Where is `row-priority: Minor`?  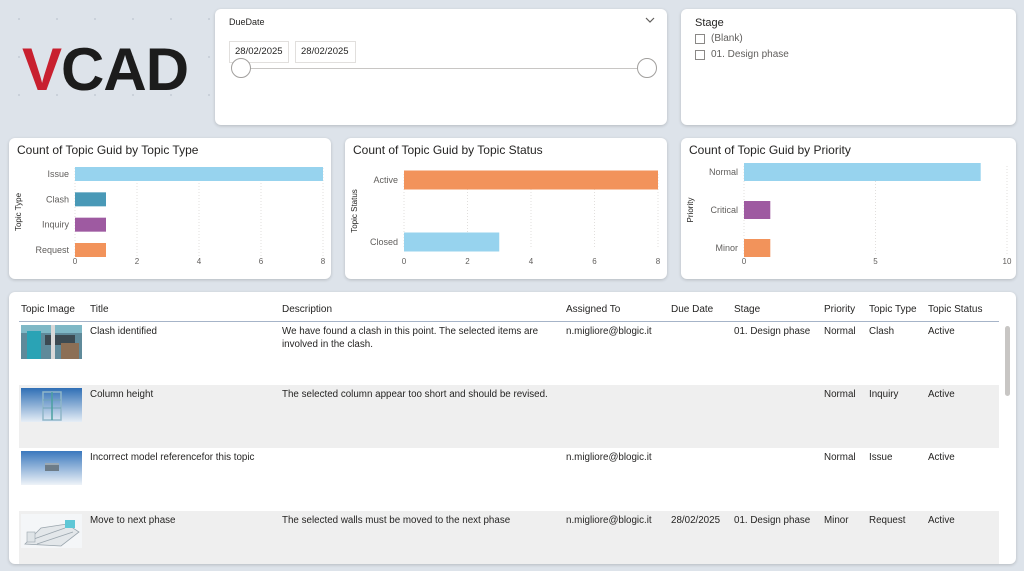
row-priority: Minor is located at coordinates (836, 520).